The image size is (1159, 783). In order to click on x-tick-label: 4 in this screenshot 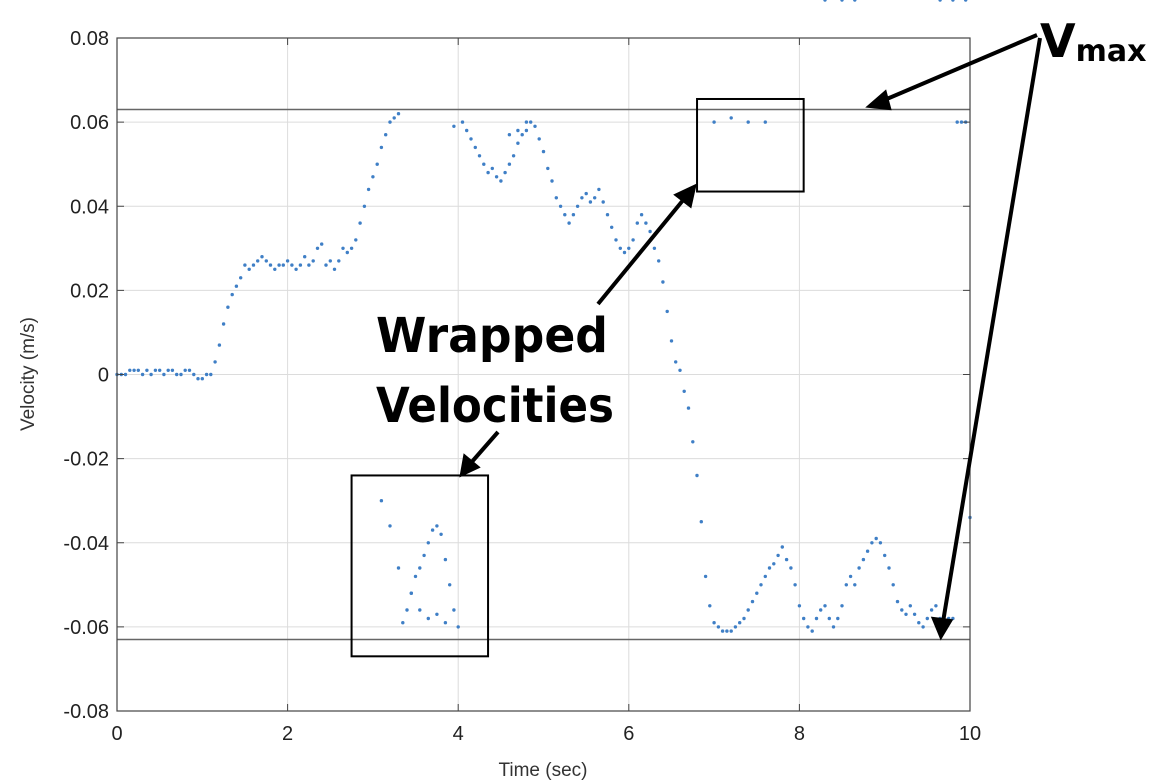, I will do `click(458, 734)`.